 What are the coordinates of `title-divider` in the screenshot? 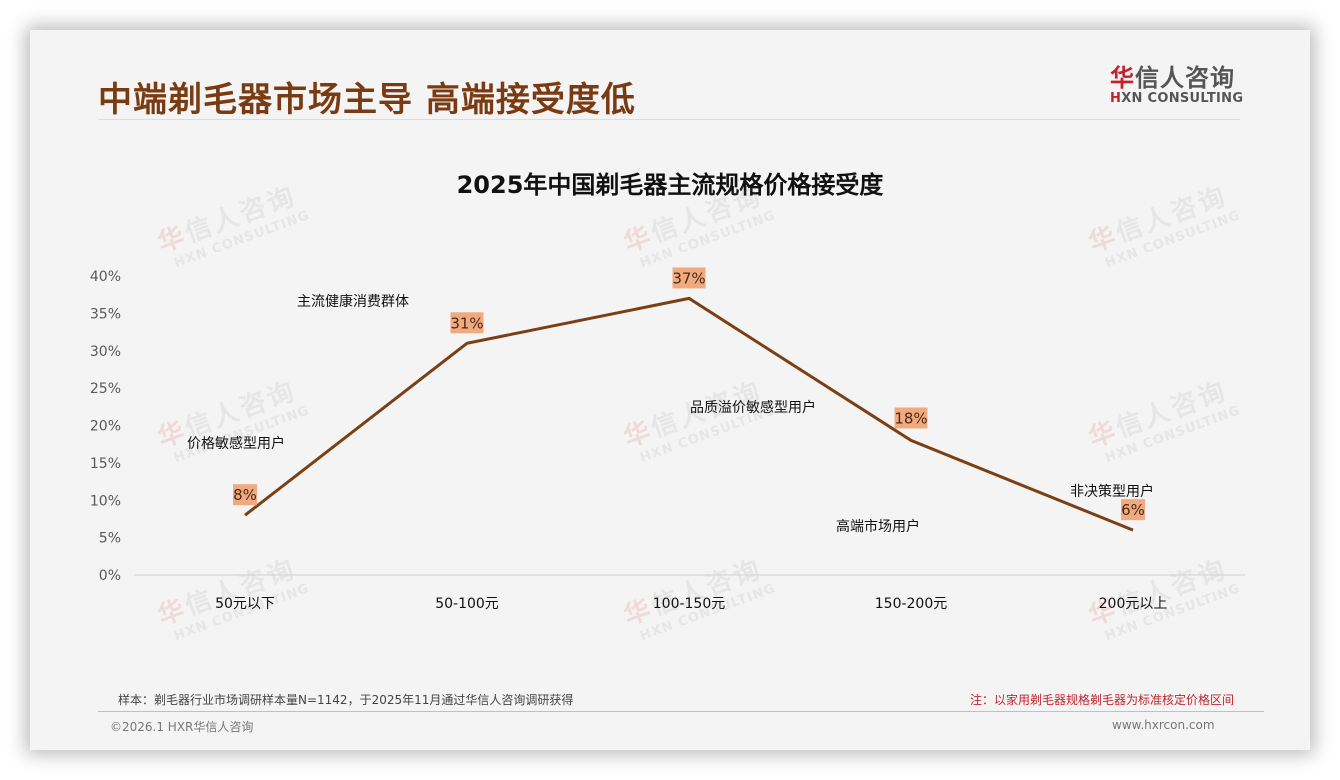 It's located at (669, 119).